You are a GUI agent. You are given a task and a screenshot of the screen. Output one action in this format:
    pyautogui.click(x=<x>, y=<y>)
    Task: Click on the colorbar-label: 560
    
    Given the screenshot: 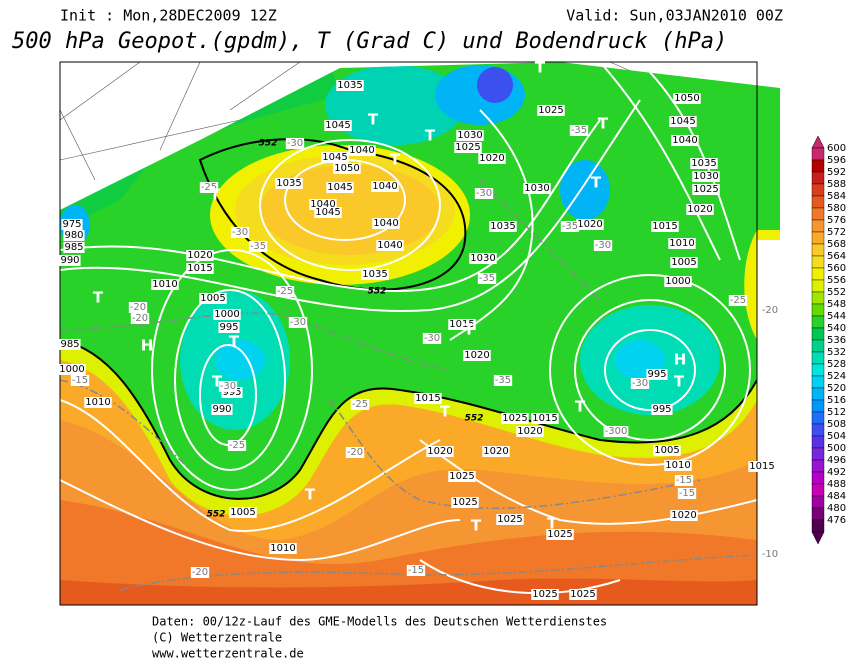 What is the action you would take?
    pyautogui.click(x=836, y=268)
    